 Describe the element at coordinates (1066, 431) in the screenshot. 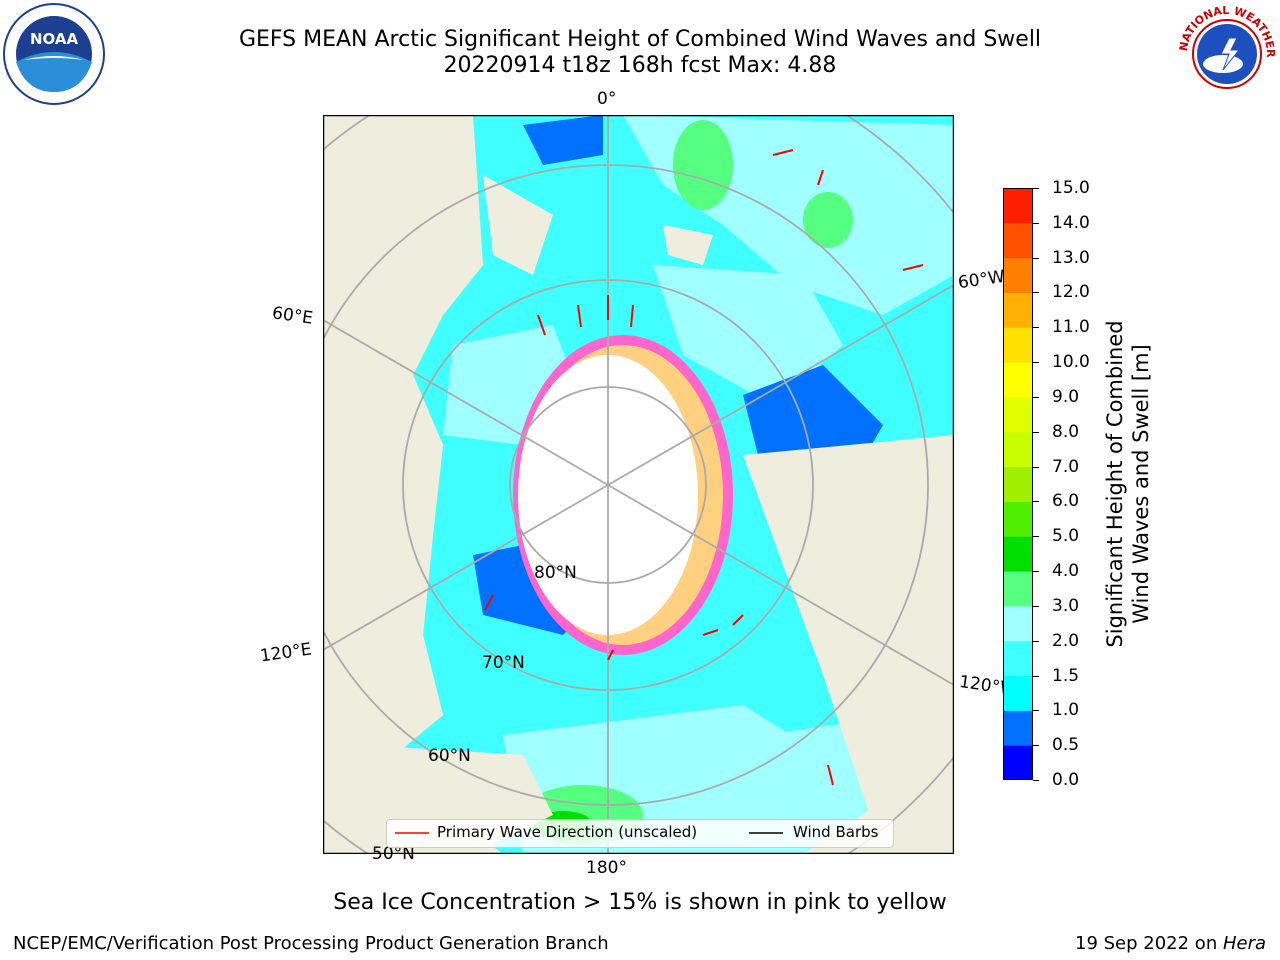

I see `colorbar-tick-label: 8.0` at that location.